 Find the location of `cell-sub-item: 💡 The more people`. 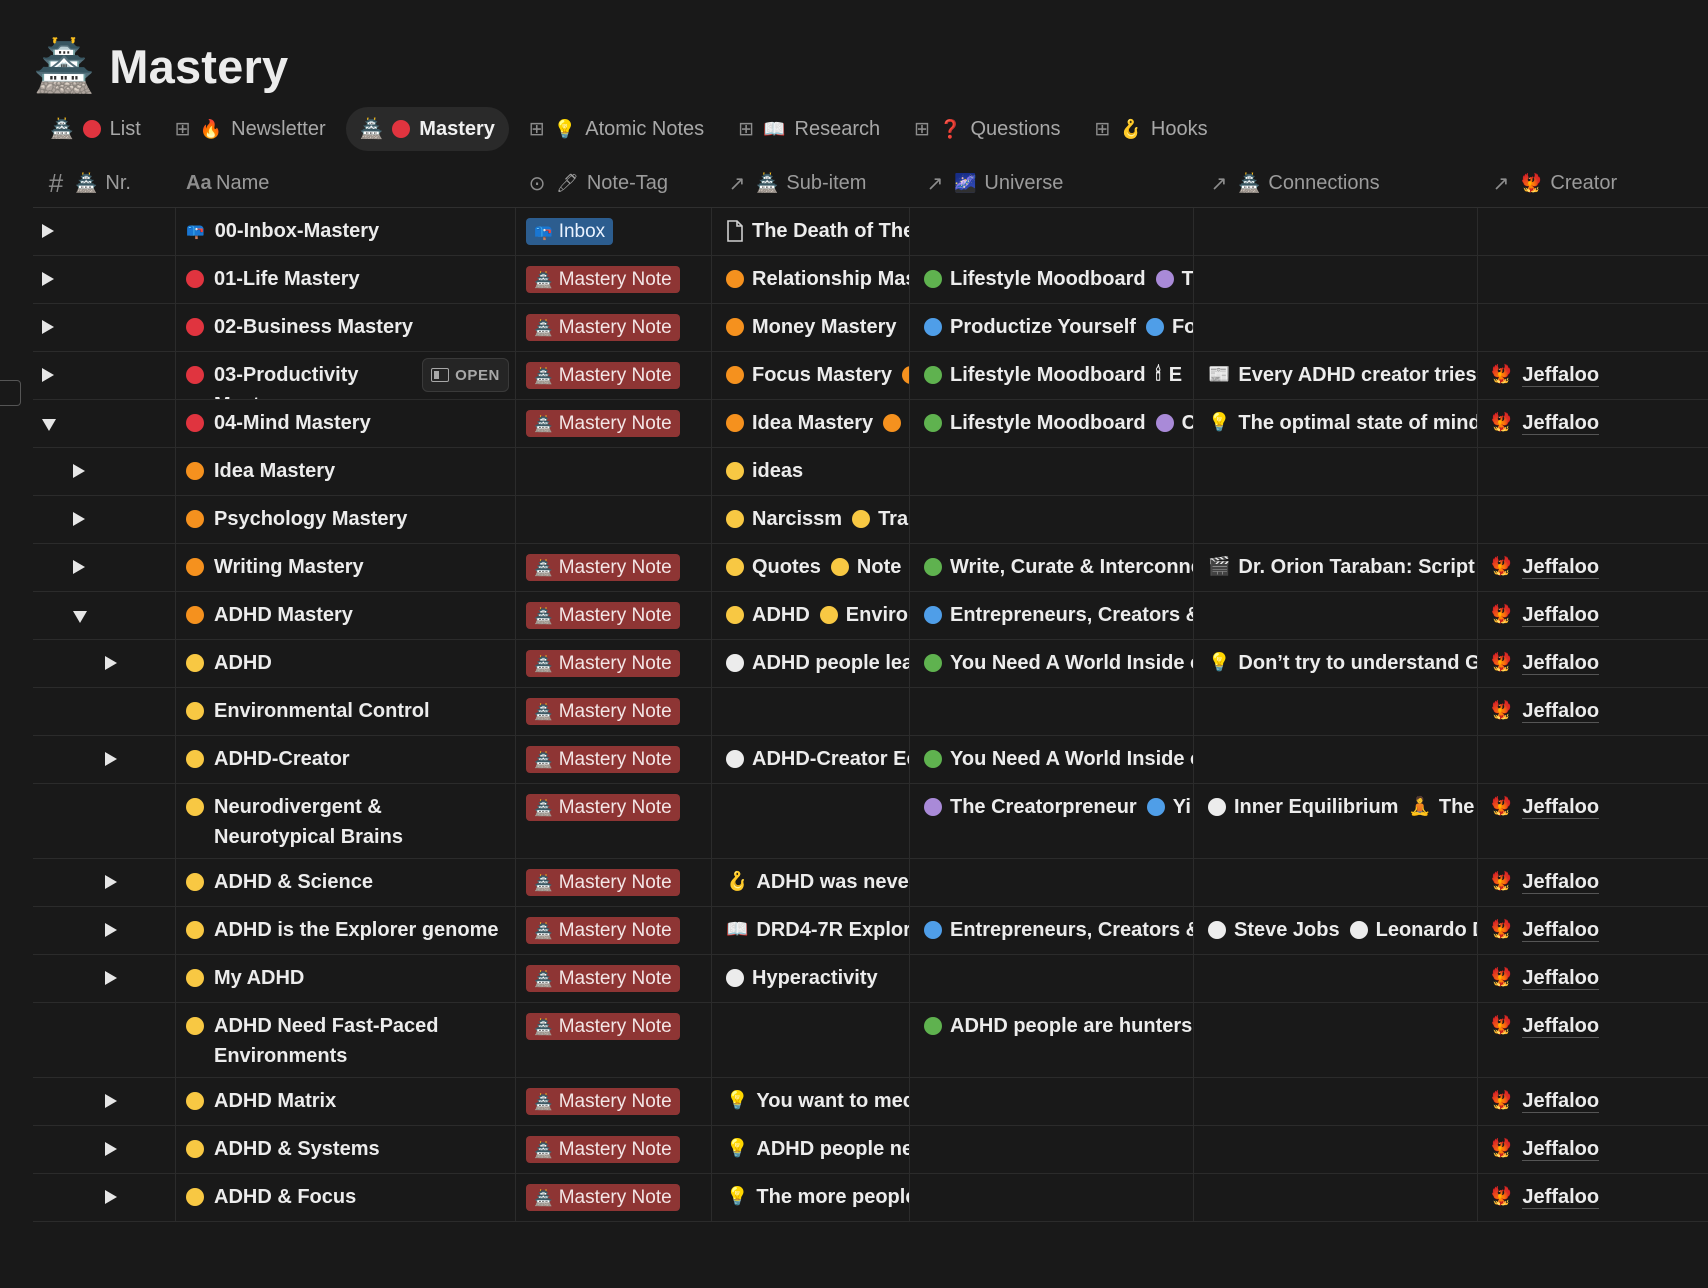

cell-sub-item: 💡 The more people is located at coordinates (811, 1197).